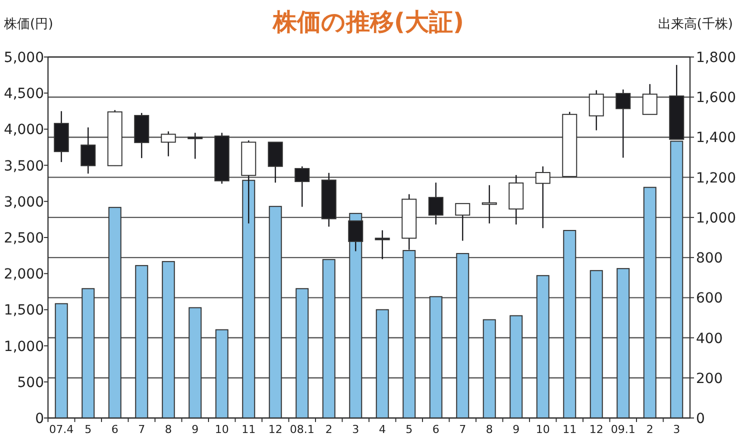  Describe the element at coordinates (709, 378) in the screenshot. I see `y2-tick-label: 200` at that location.